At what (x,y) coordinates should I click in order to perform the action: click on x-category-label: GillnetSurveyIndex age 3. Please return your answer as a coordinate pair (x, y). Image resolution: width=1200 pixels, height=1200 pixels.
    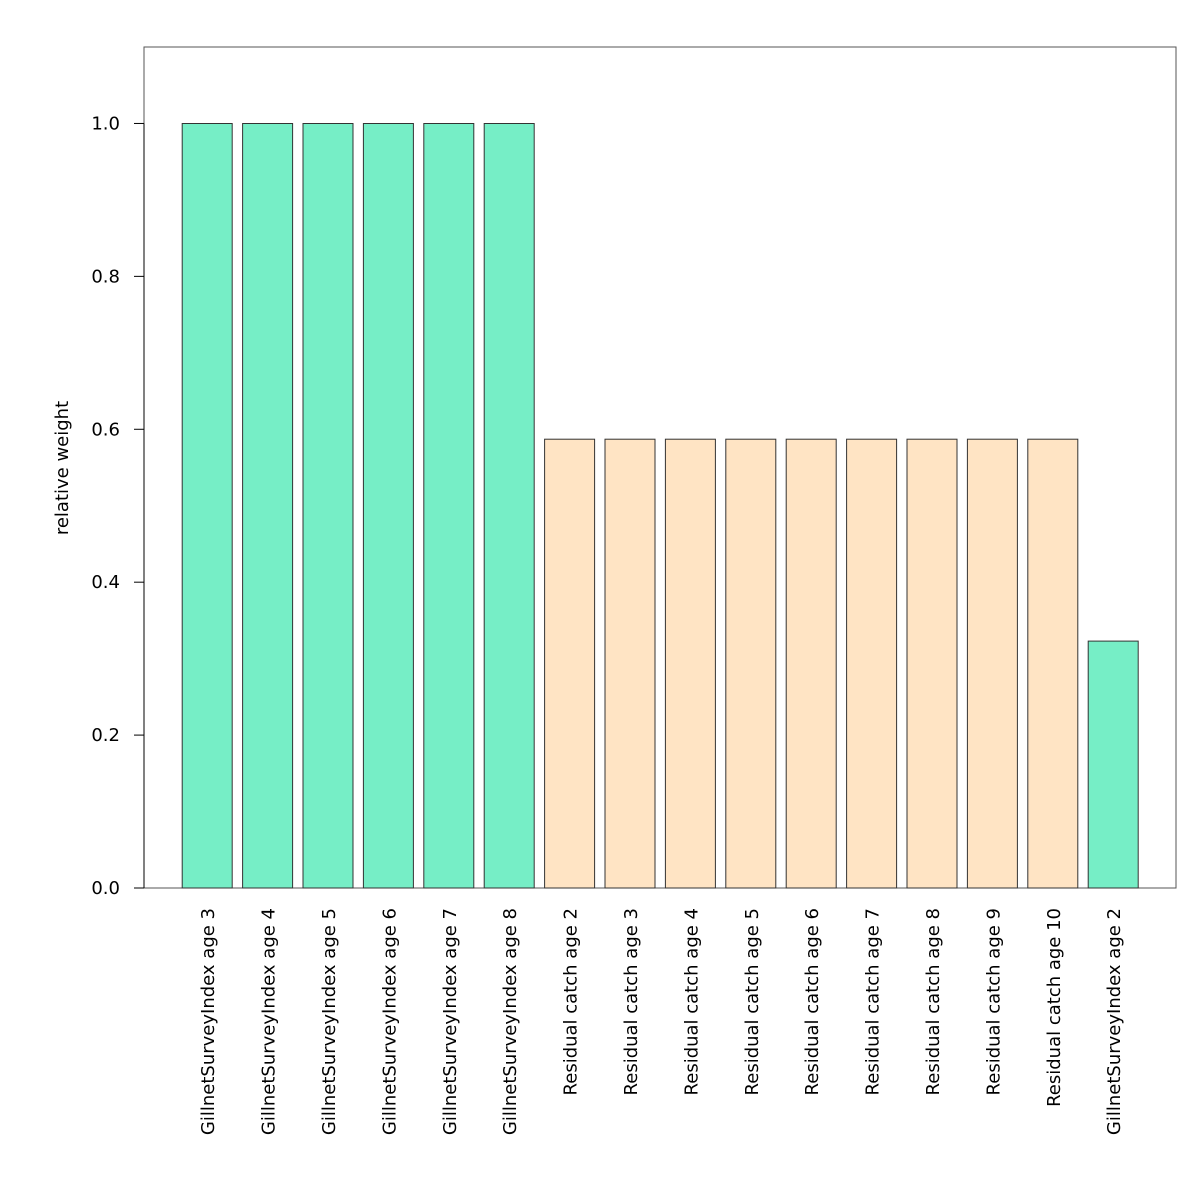
    Looking at the image, I should click on (208, 1021).